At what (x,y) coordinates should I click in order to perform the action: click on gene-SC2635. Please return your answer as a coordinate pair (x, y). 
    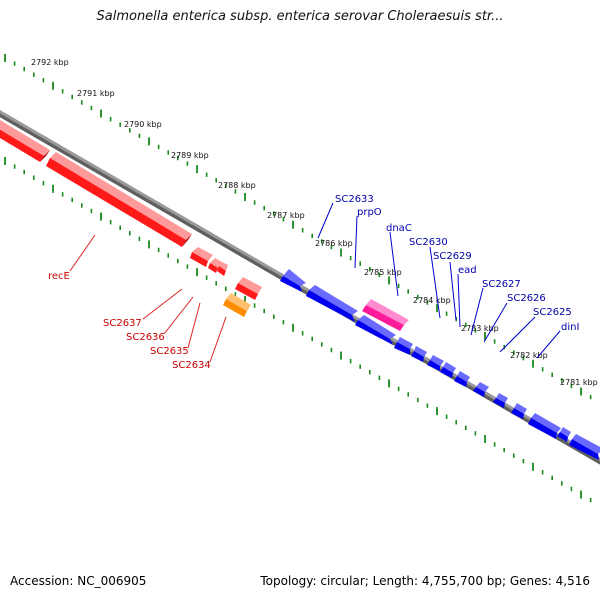
    Looking at the image, I should click on (222, 269).